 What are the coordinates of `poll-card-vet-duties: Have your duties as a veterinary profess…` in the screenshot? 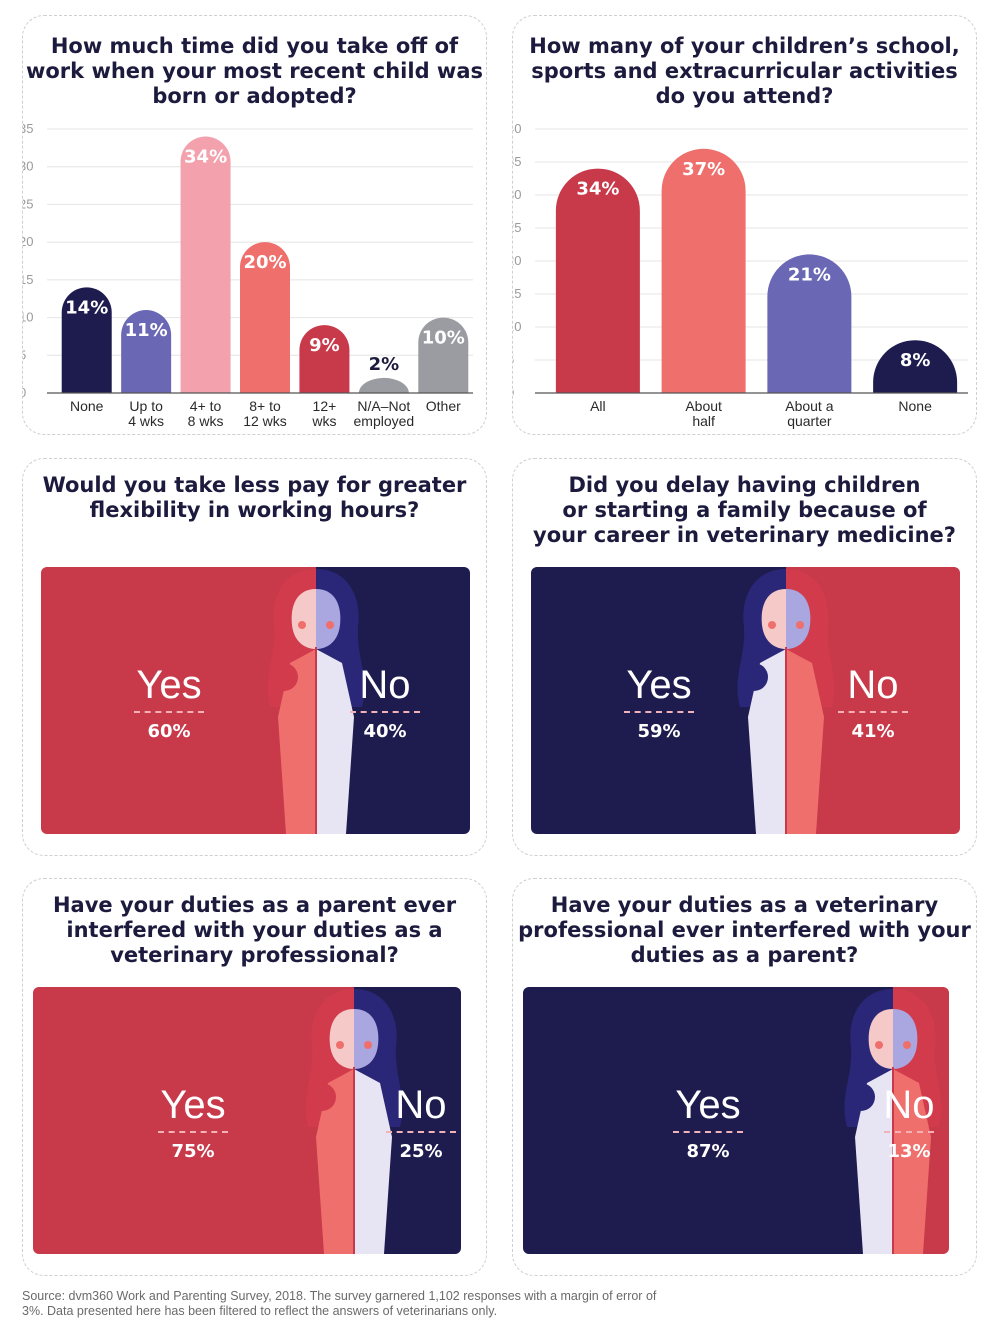 It's located at (744, 1077).